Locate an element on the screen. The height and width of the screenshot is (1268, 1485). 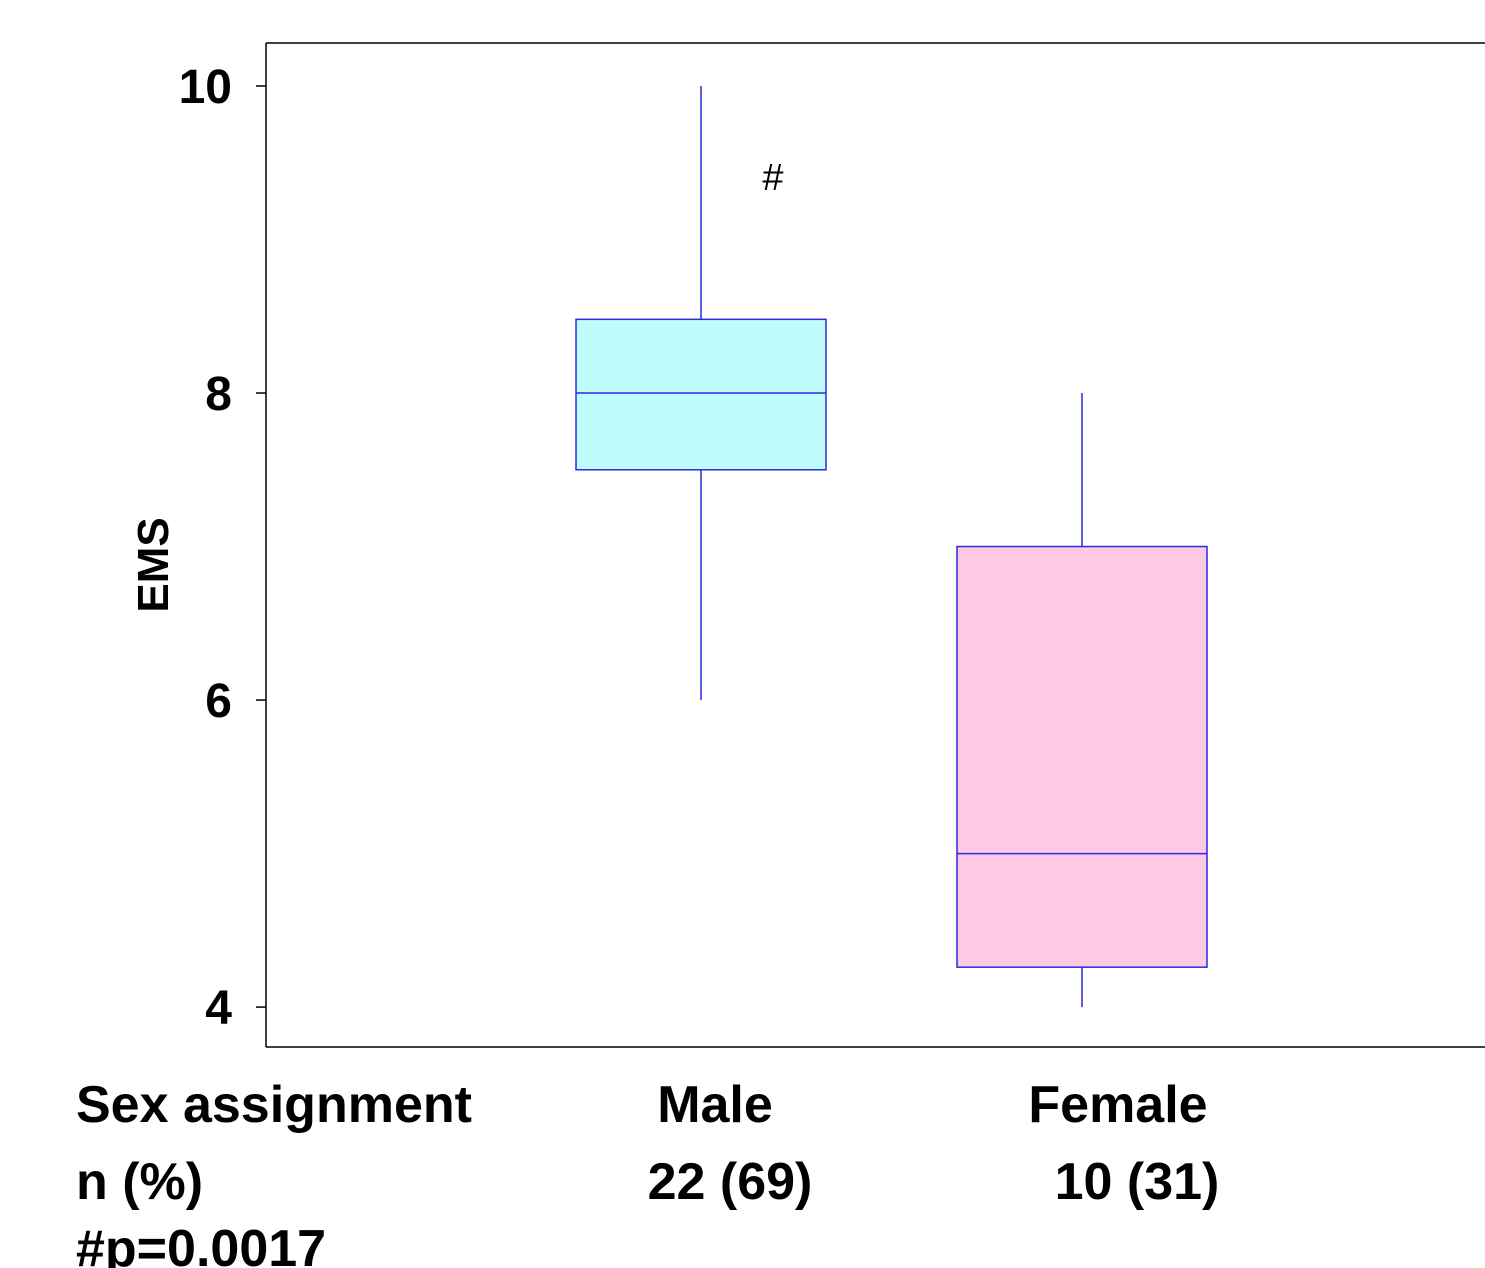
box-male is located at coordinates (701, 393).